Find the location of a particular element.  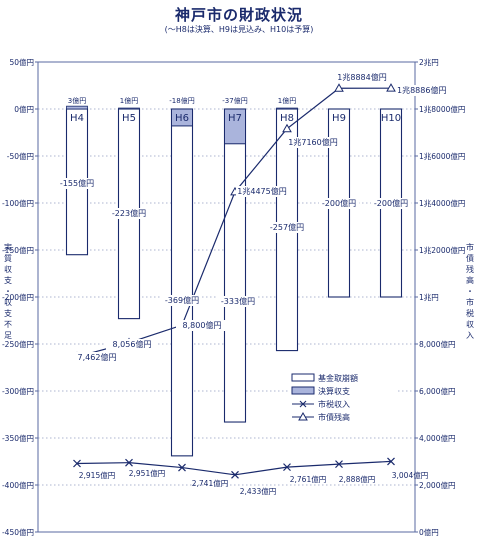

category-label: H5 is located at coordinates (129, 118).